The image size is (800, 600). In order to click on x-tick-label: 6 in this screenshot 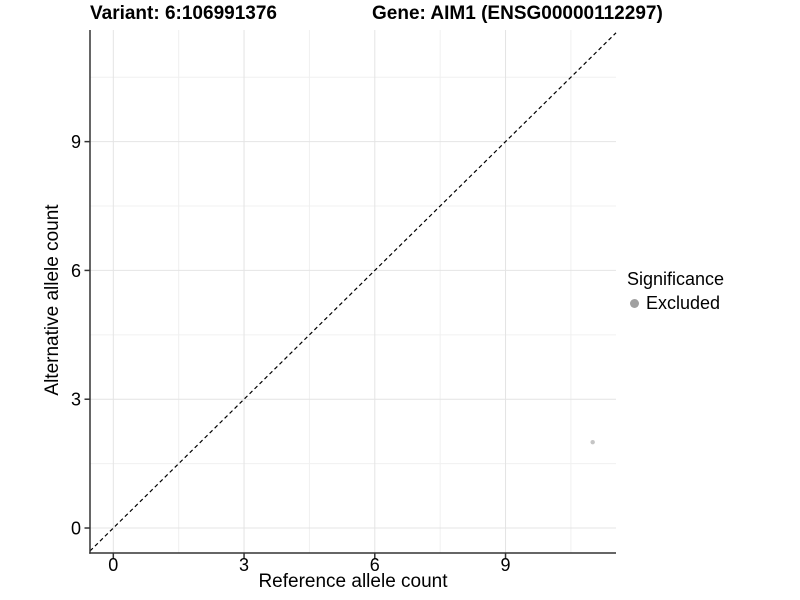, I will do `click(375, 565)`.